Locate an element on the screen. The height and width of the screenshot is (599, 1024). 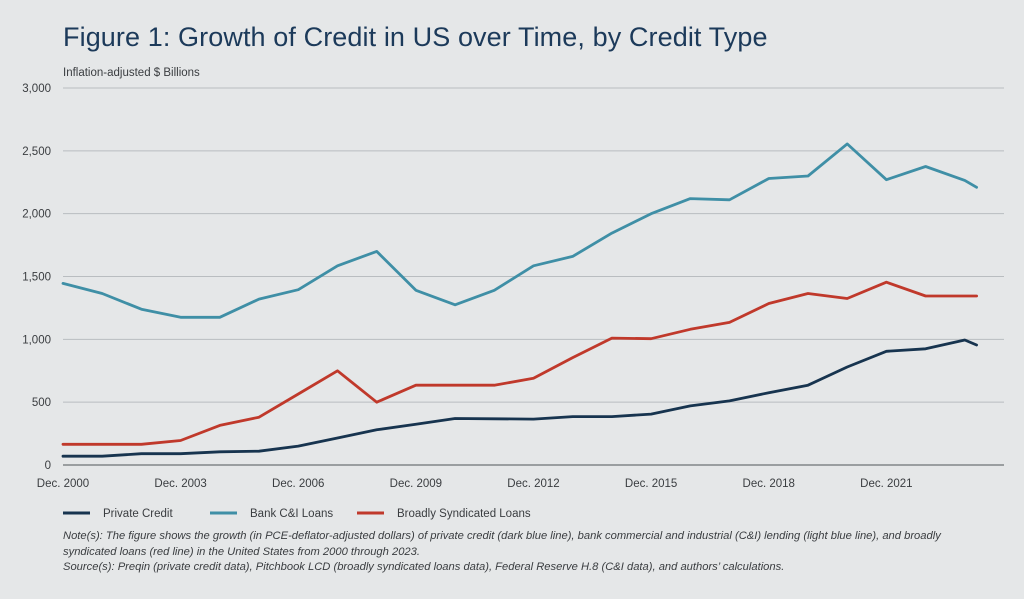
y-tick-label: 3,000 is located at coordinates (36, 89).